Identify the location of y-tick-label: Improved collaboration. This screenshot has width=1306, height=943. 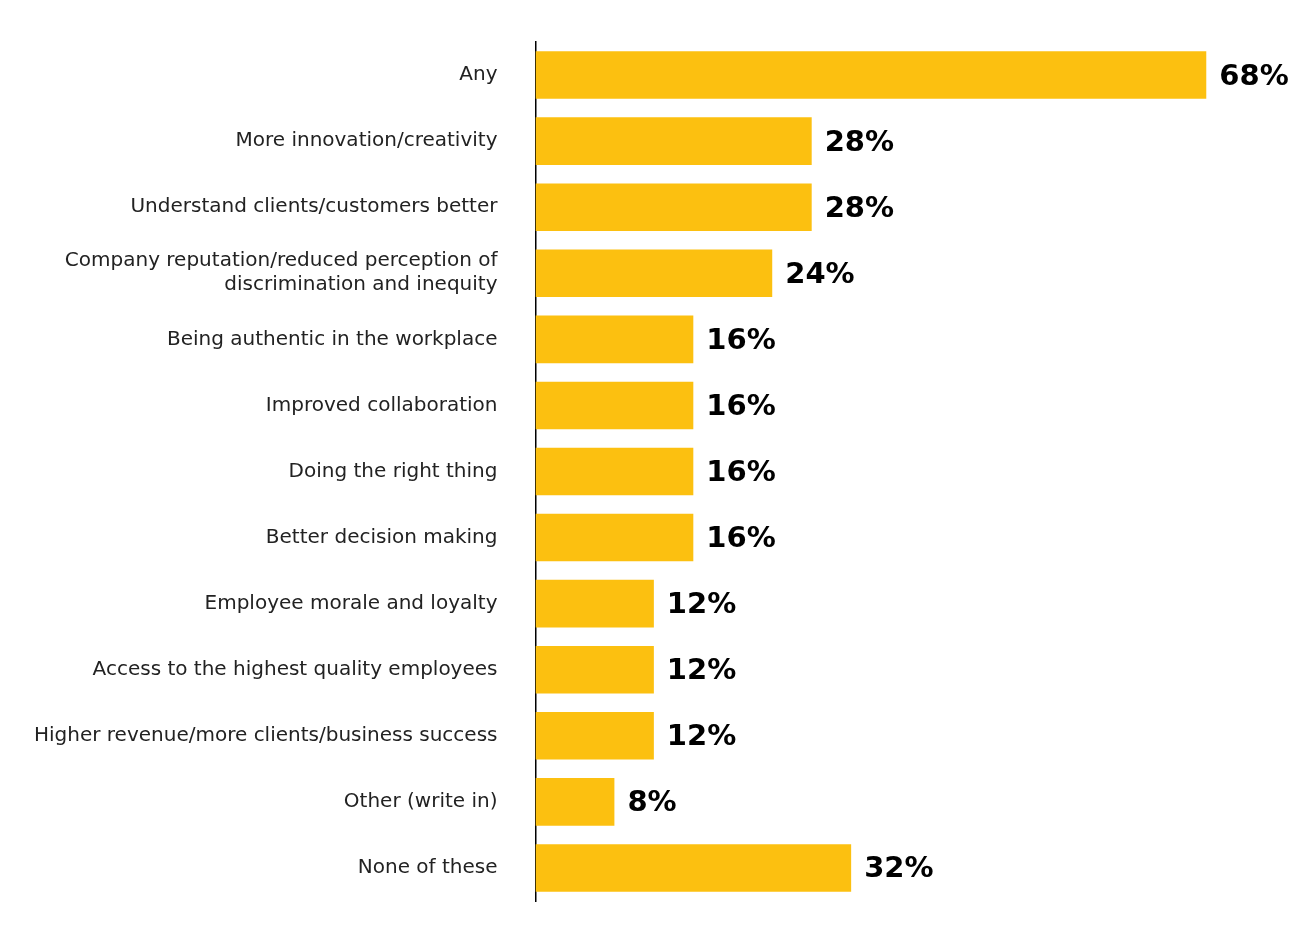
(381, 403).